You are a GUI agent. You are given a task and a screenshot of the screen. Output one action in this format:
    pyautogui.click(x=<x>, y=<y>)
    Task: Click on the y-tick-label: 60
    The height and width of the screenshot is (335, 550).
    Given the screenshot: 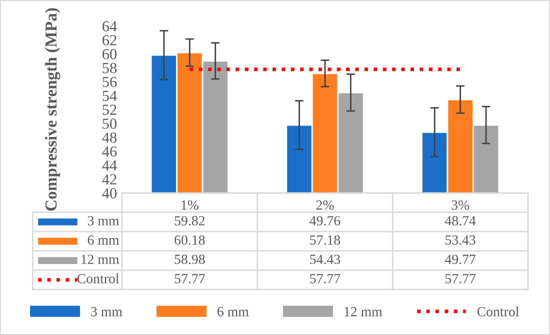 What is the action you would take?
    pyautogui.click(x=109, y=54)
    